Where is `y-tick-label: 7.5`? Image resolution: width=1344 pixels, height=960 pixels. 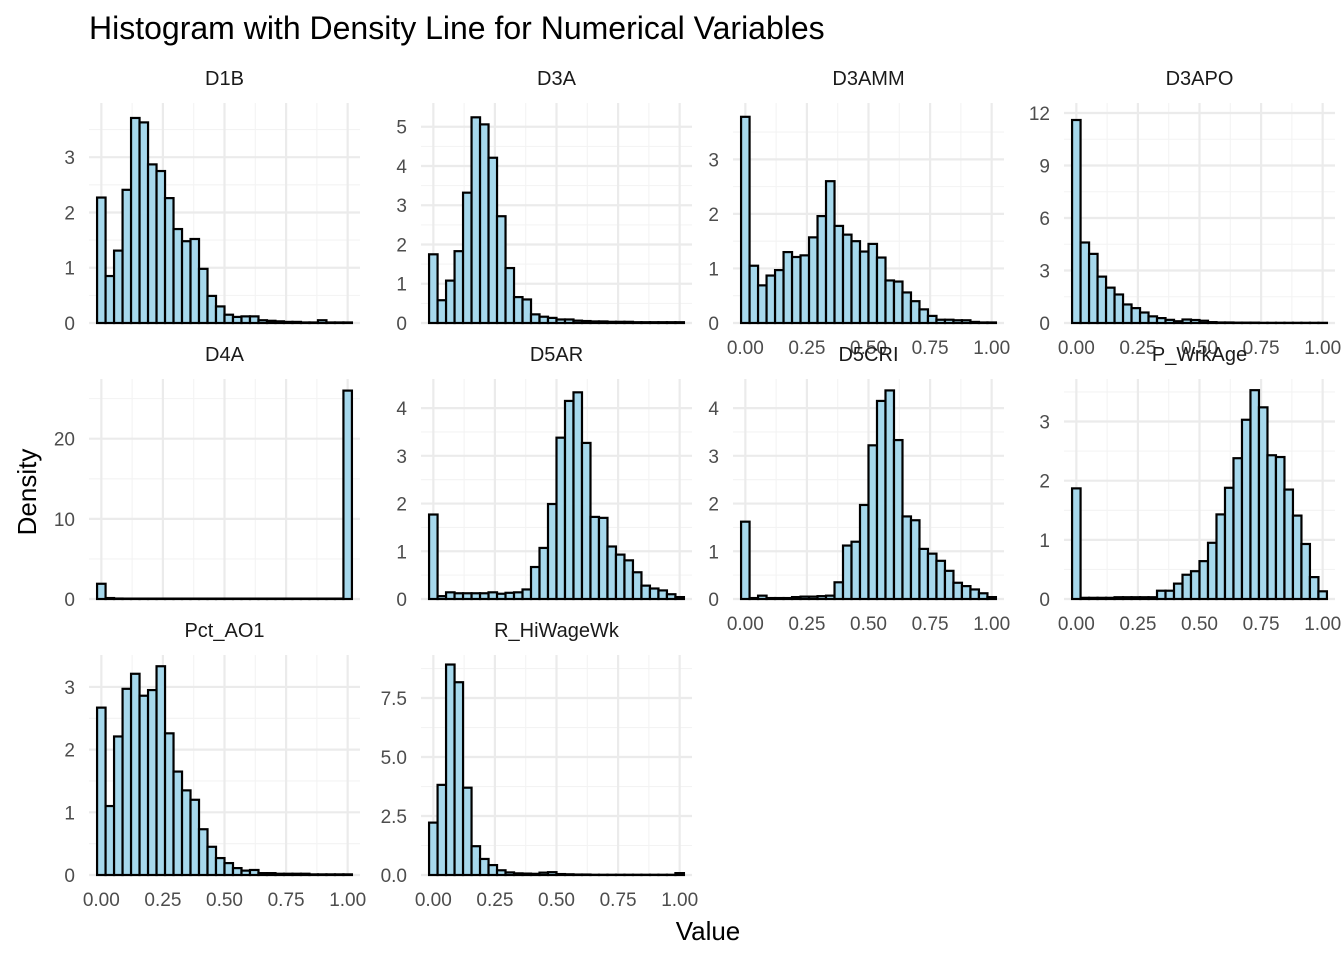 y-tick-label: 7.5 is located at coordinates (394, 699).